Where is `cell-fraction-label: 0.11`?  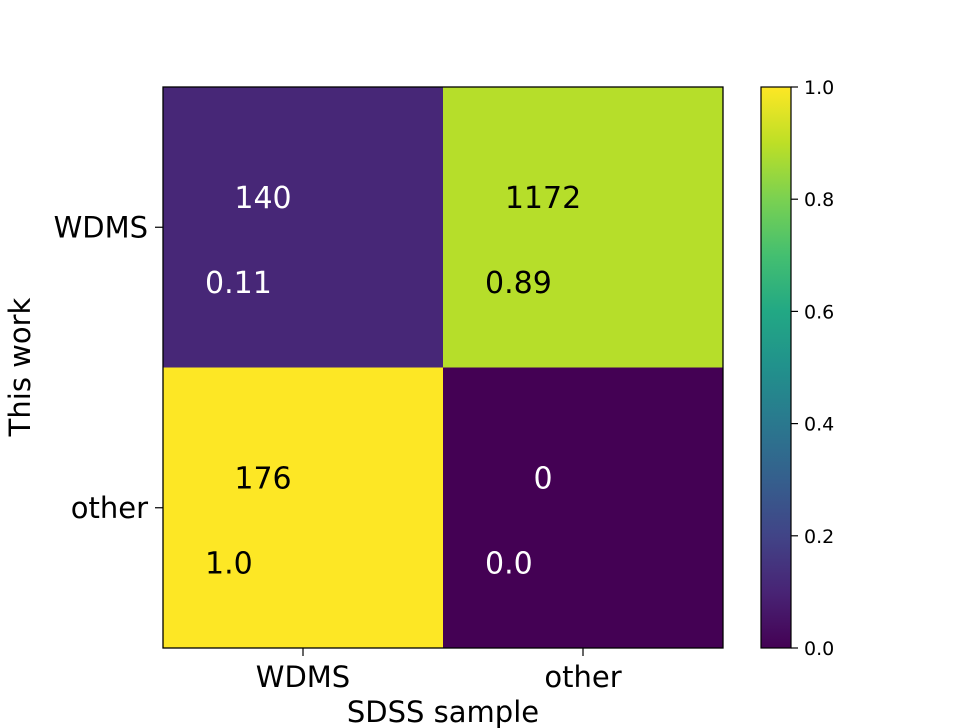 cell-fraction-label: 0.11 is located at coordinates (238, 283).